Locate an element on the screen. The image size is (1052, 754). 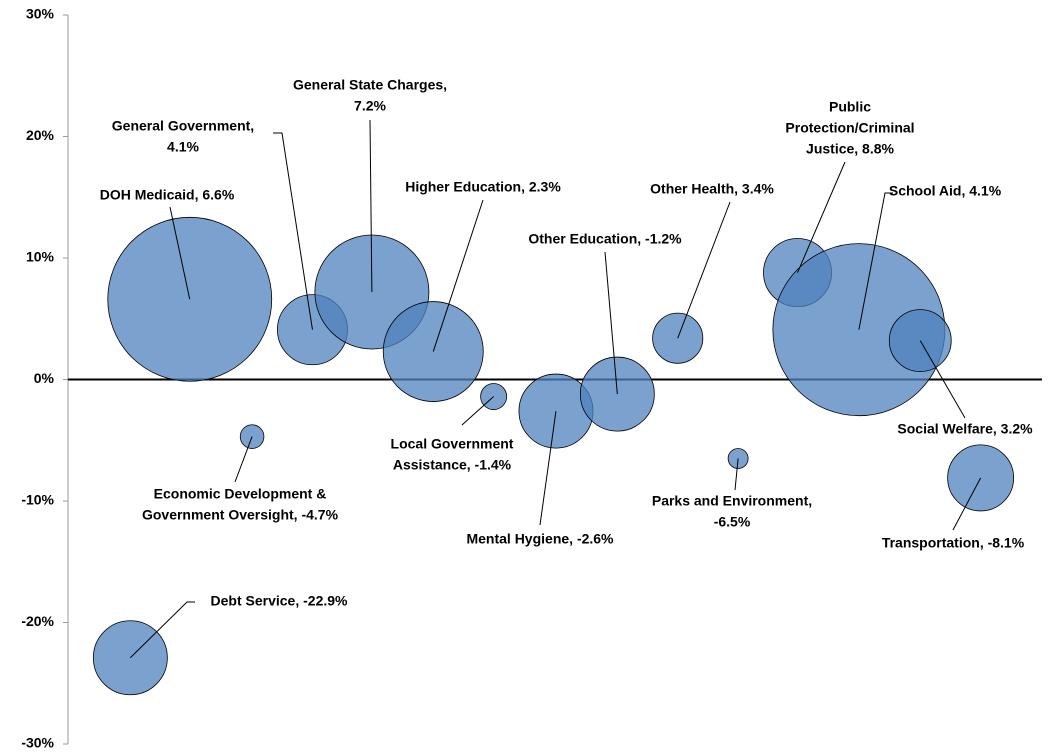
data-label: Transportation, -8.1% is located at coordinates (953, 543).